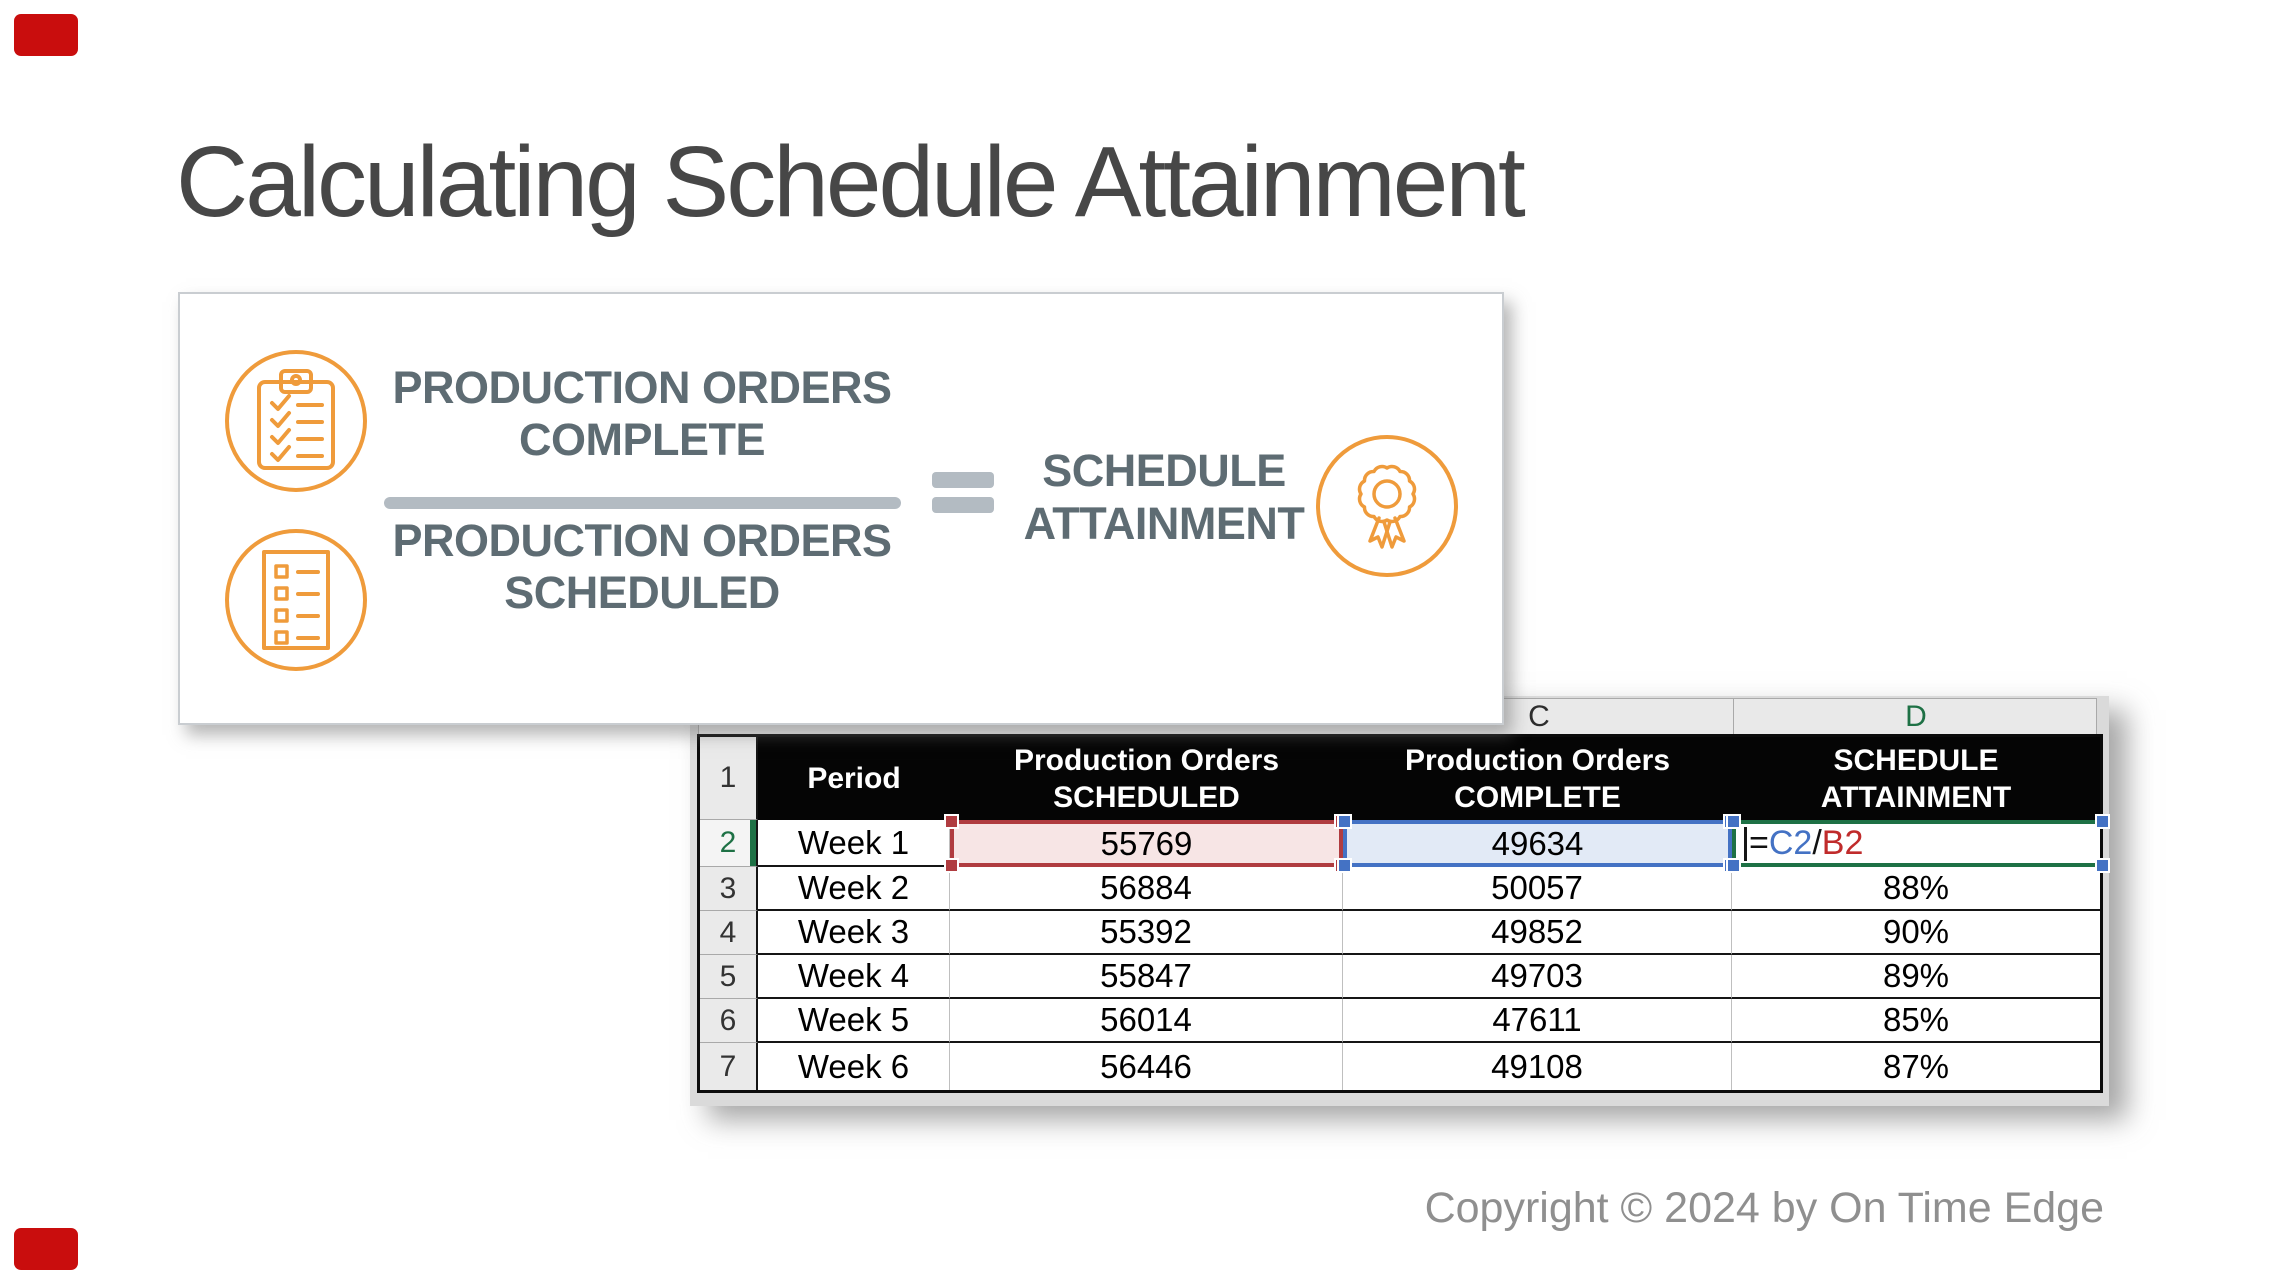  Describe the element at coordinates (1537, 1066) in the screenshot. I see `cell-c7-complete: 49108` at that location.